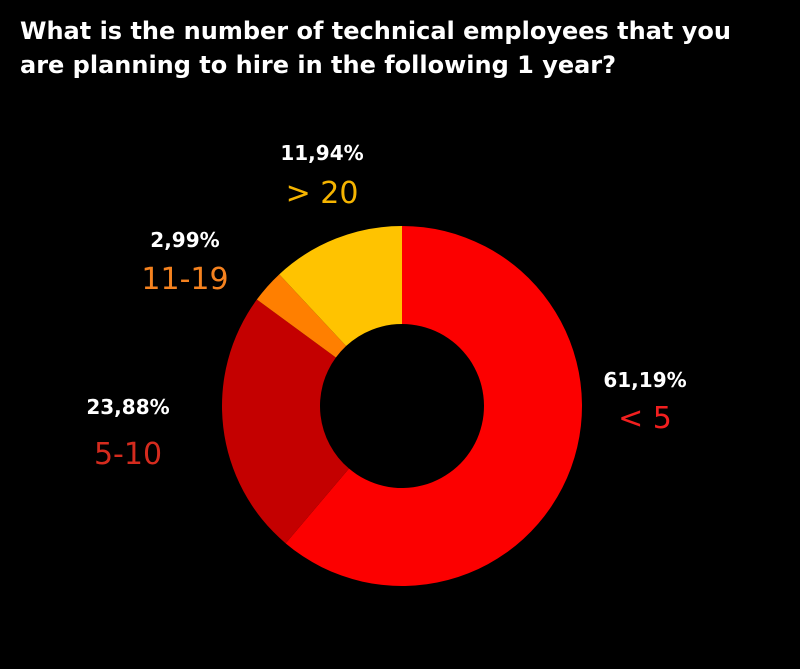 This screenshot has height=669, width=800. Describe the element at coordinates (322, 193) in the screenshot. I see `slice-category-label: > 20` at that location.